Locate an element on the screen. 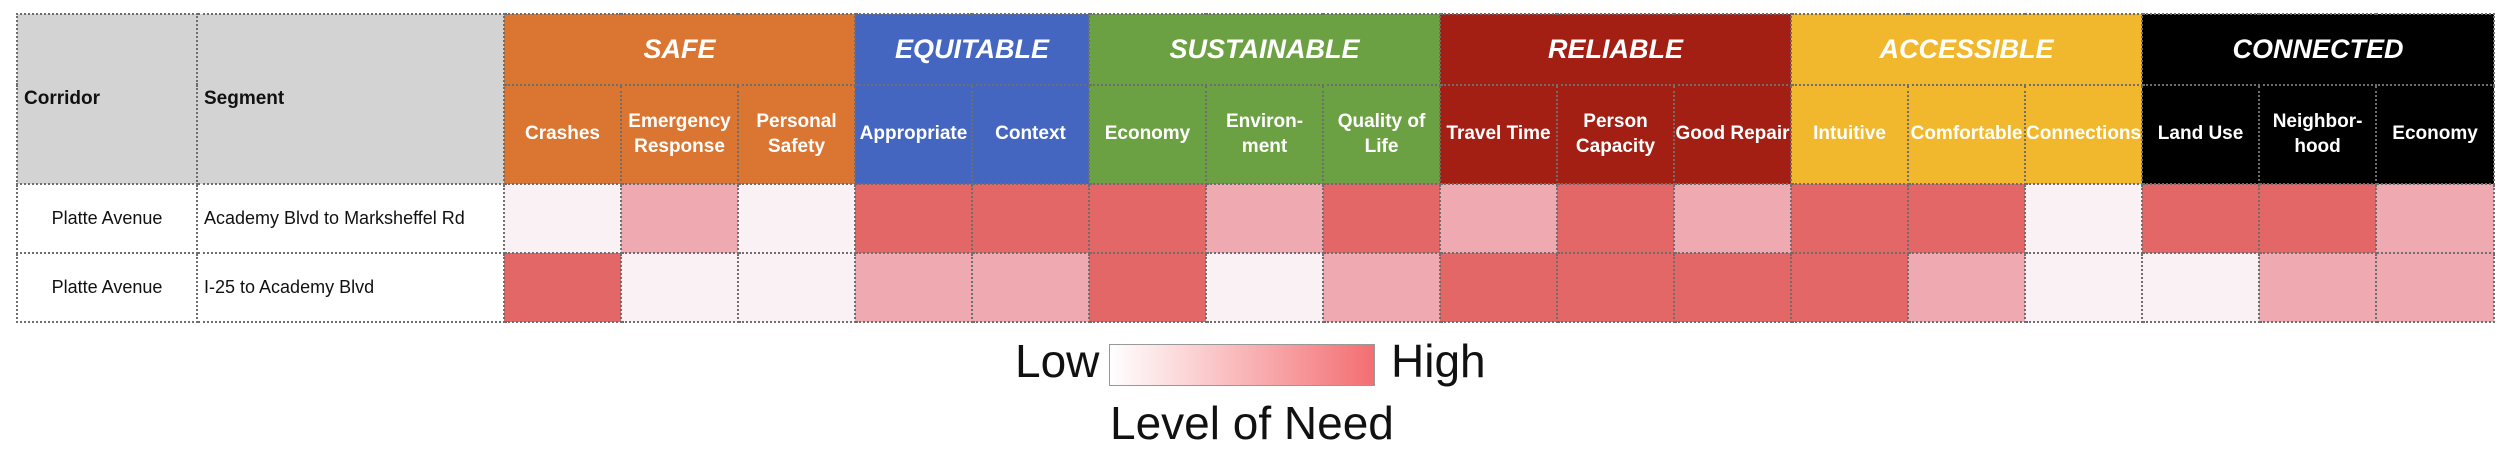 The width and height of the screenshot is (2500, 464). subheader-label: Response is located at coordinates (679, 146).